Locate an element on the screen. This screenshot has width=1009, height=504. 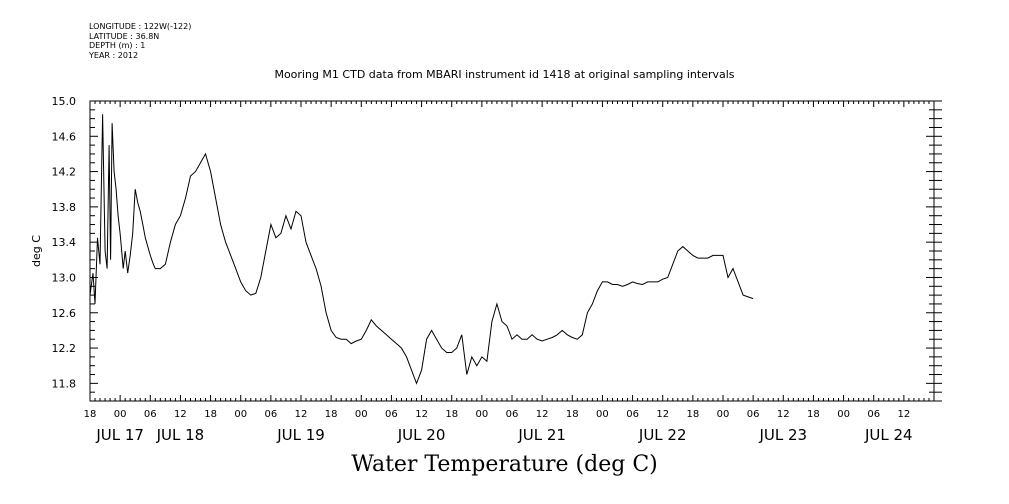
y-tick-label: 13.0 is located at coordinates (64, 277).